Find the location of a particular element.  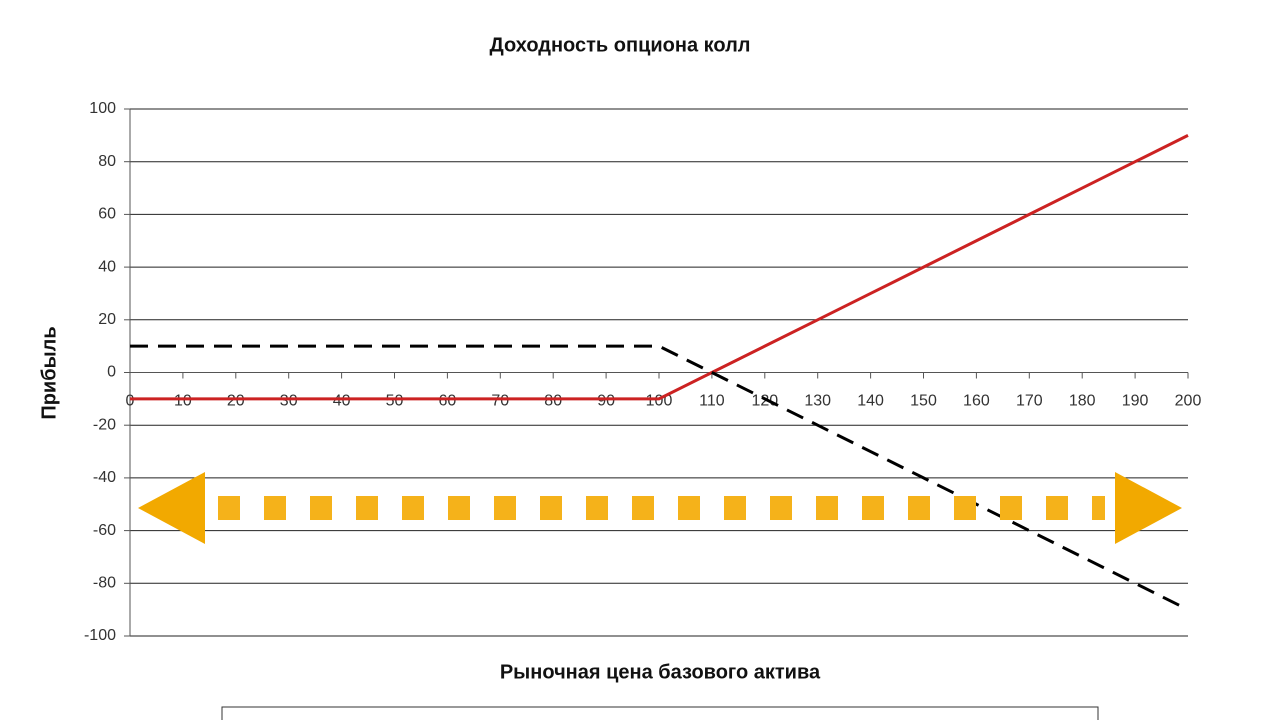

chart-title: Доходность опциона колл is located at coordinates (619, 45).